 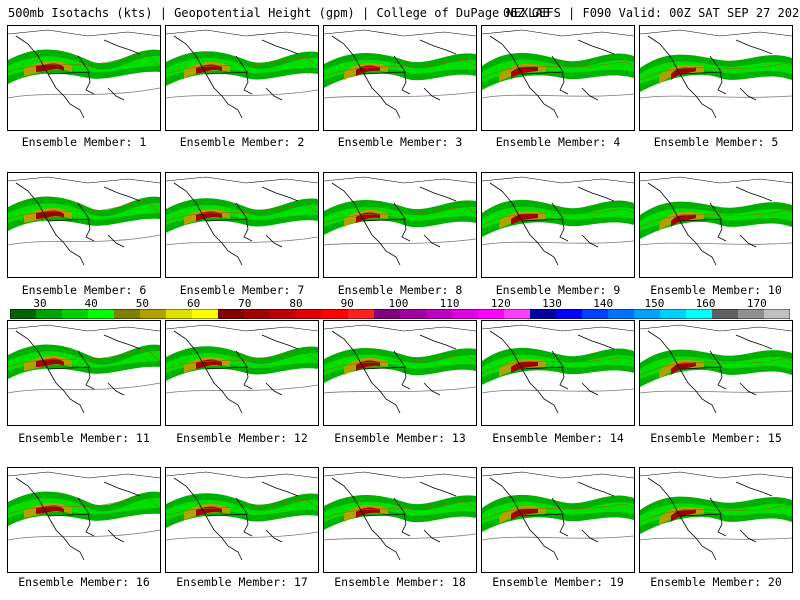 What do you see at coordinates (242, 582) in the screenshot?
I see `ensemble-member-caption: Ensemble Member: 17` at bounding box center [242, 582].